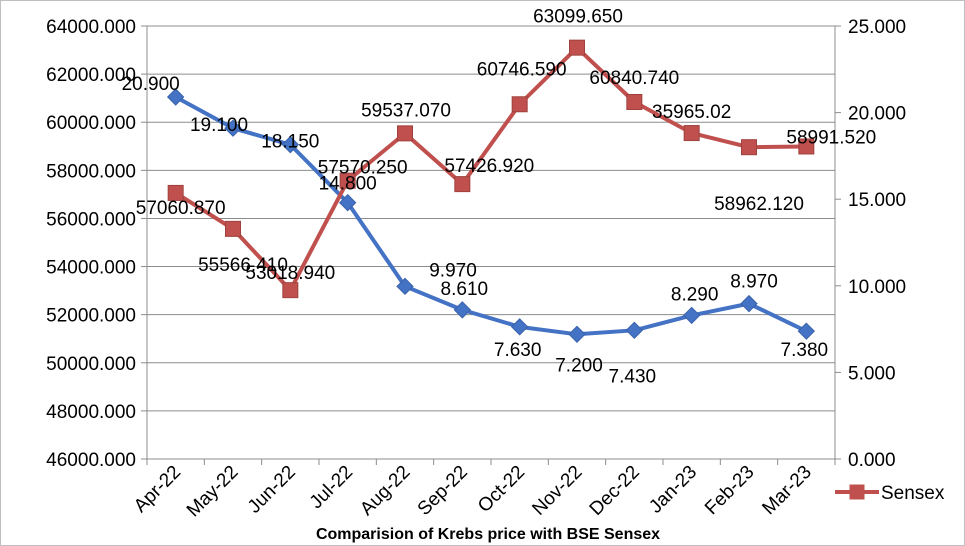 Image resolution: width=965 pixels, height=546 pixels. I want to click on y-left-tick-label: 58000.000, so click(91, 171).